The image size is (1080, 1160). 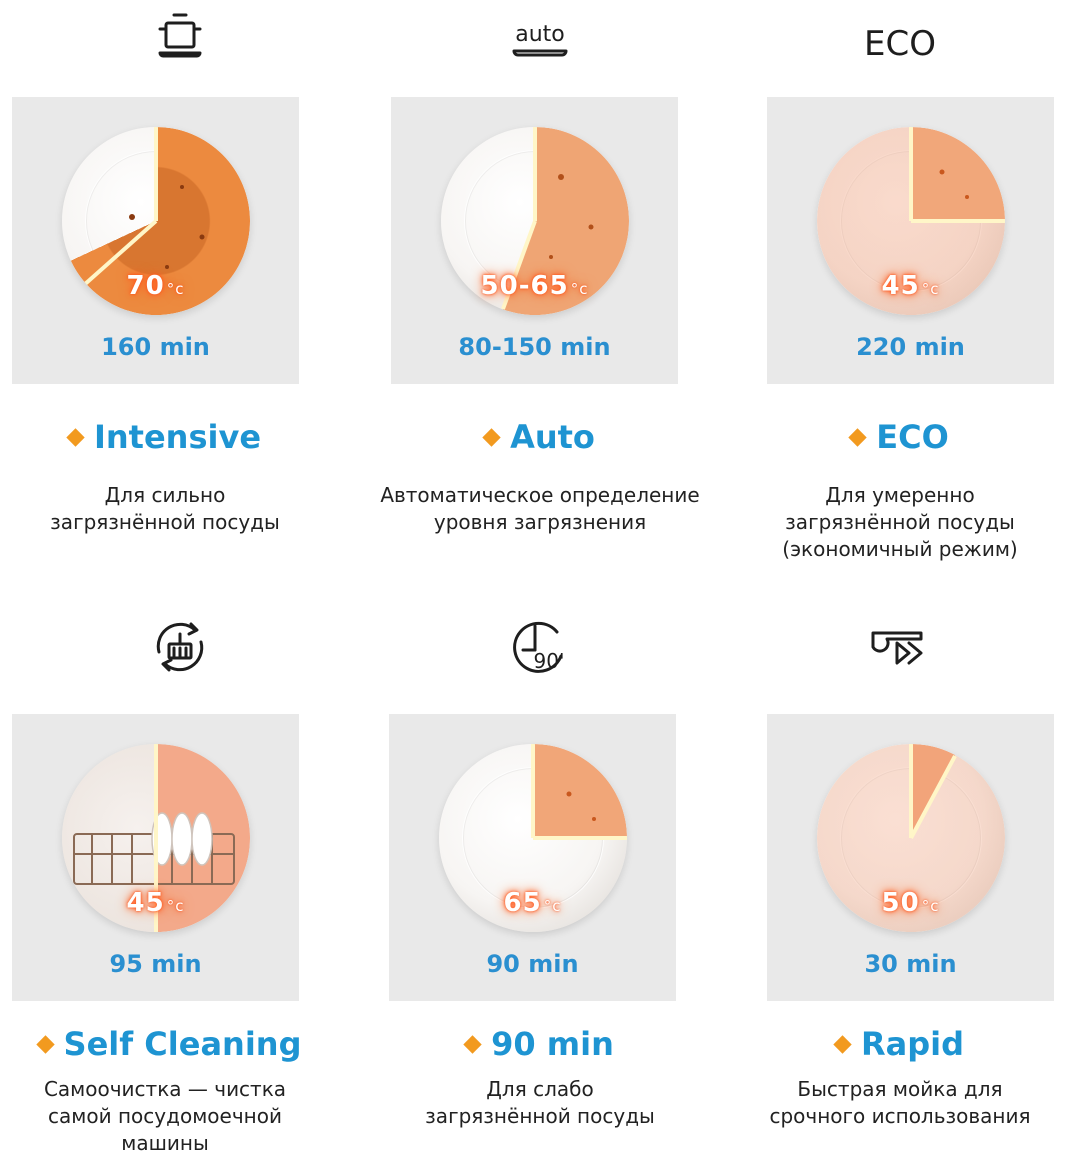 I want to click on temperature-label: 65 °c, so click(x=532, y=903).